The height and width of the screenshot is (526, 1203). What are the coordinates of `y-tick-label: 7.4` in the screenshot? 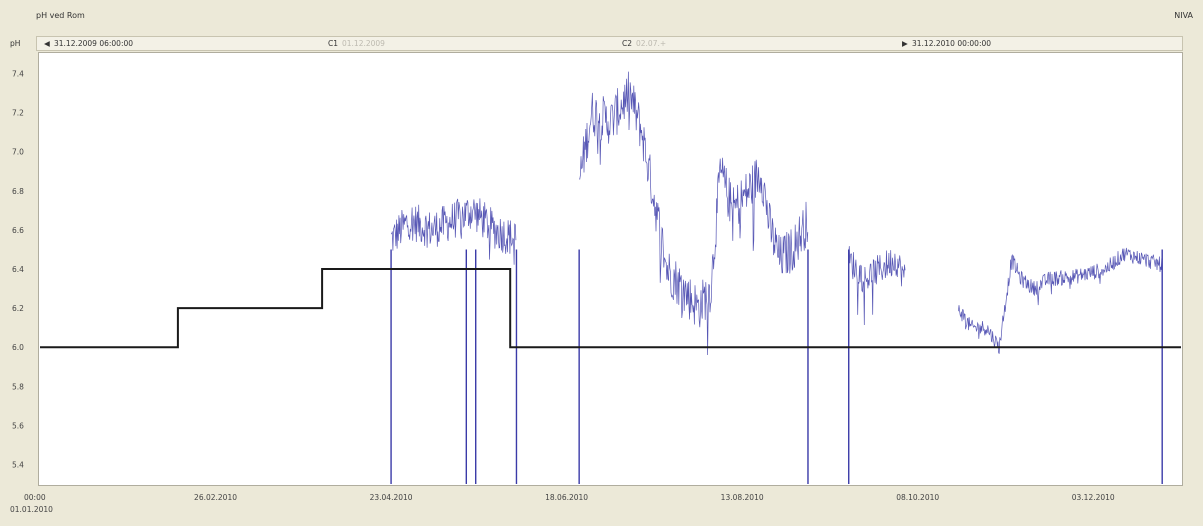 It's located at (18, 74).